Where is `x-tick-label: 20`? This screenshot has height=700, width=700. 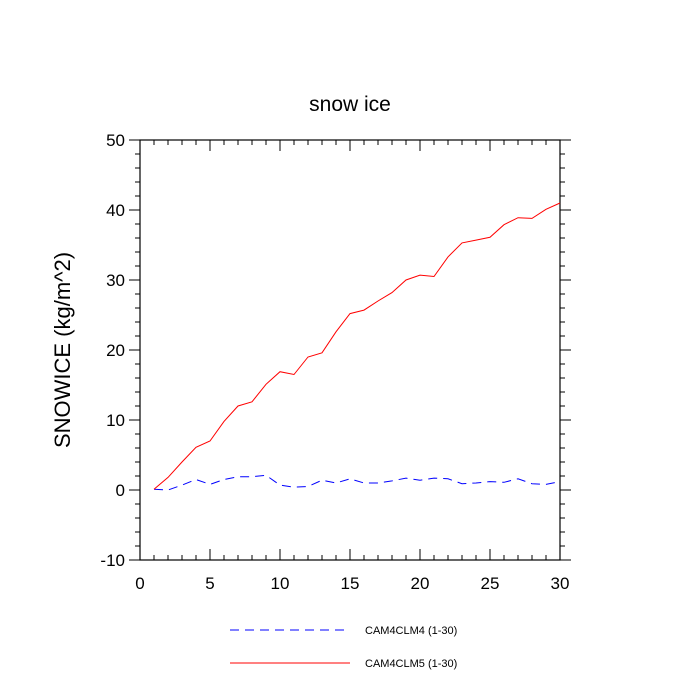
x-tick-label: 20 is located at coordinates (420, 583).